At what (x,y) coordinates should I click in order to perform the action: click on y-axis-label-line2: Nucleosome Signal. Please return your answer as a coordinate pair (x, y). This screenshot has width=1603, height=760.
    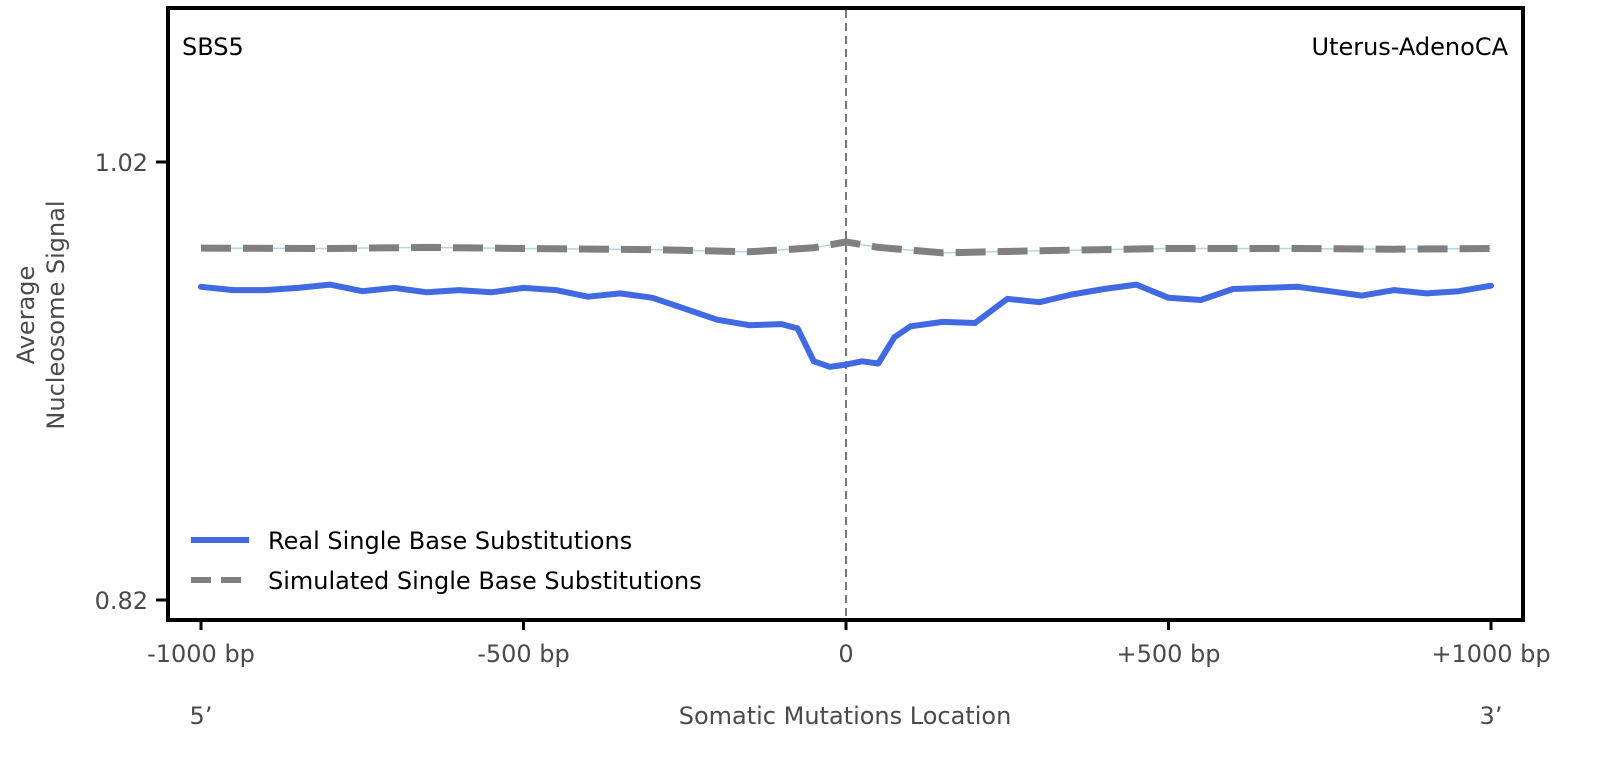
    Looking at the image, I should click on (56, 314).